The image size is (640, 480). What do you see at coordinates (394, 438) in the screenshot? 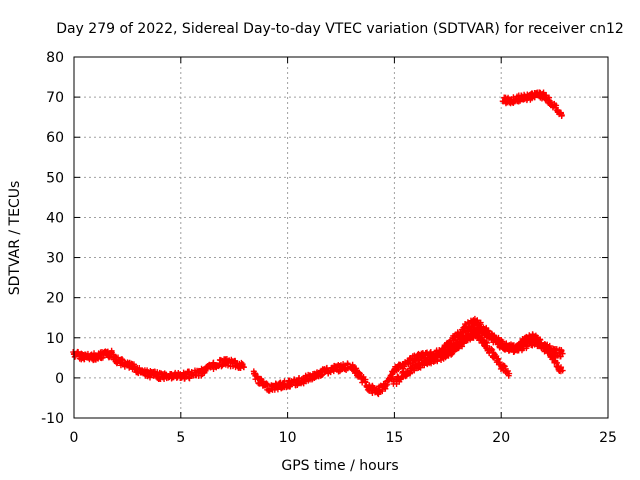
I see `x-tick-label: 15` at bounding box center [394, 438].